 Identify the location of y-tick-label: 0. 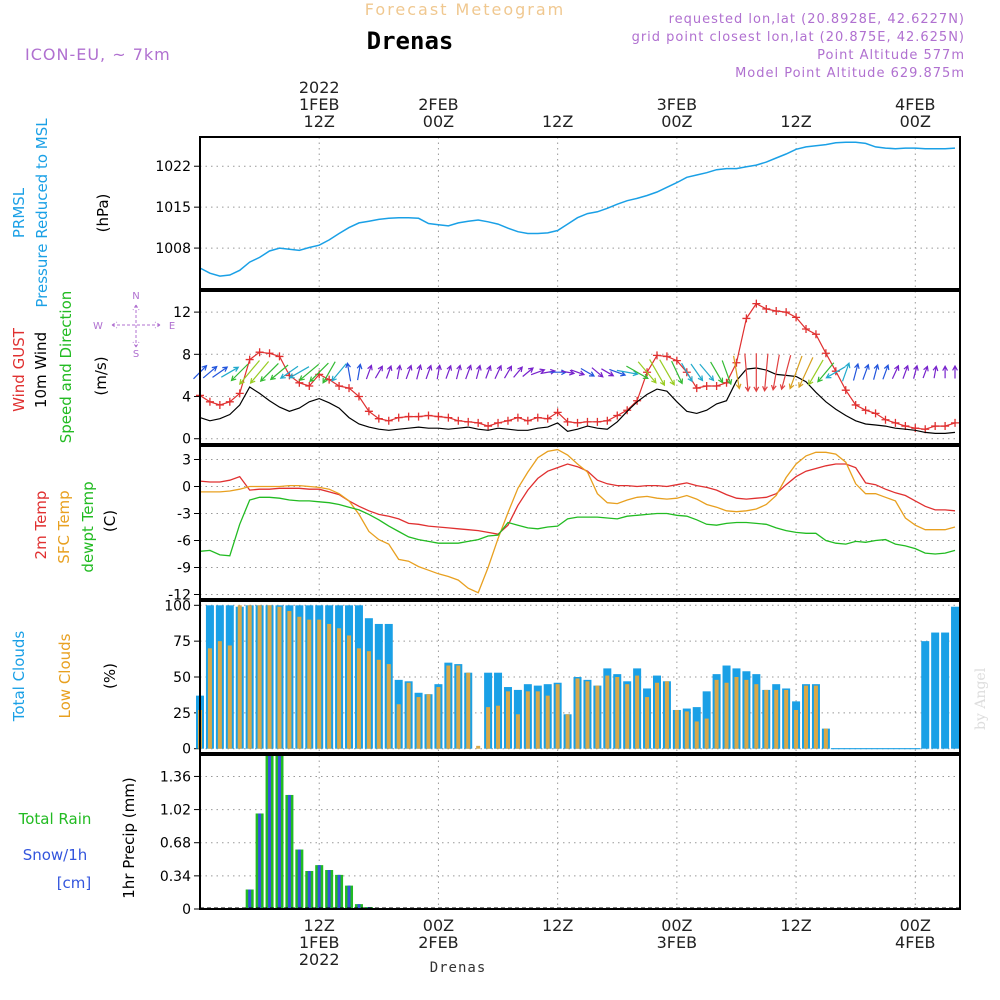
(186, 488).